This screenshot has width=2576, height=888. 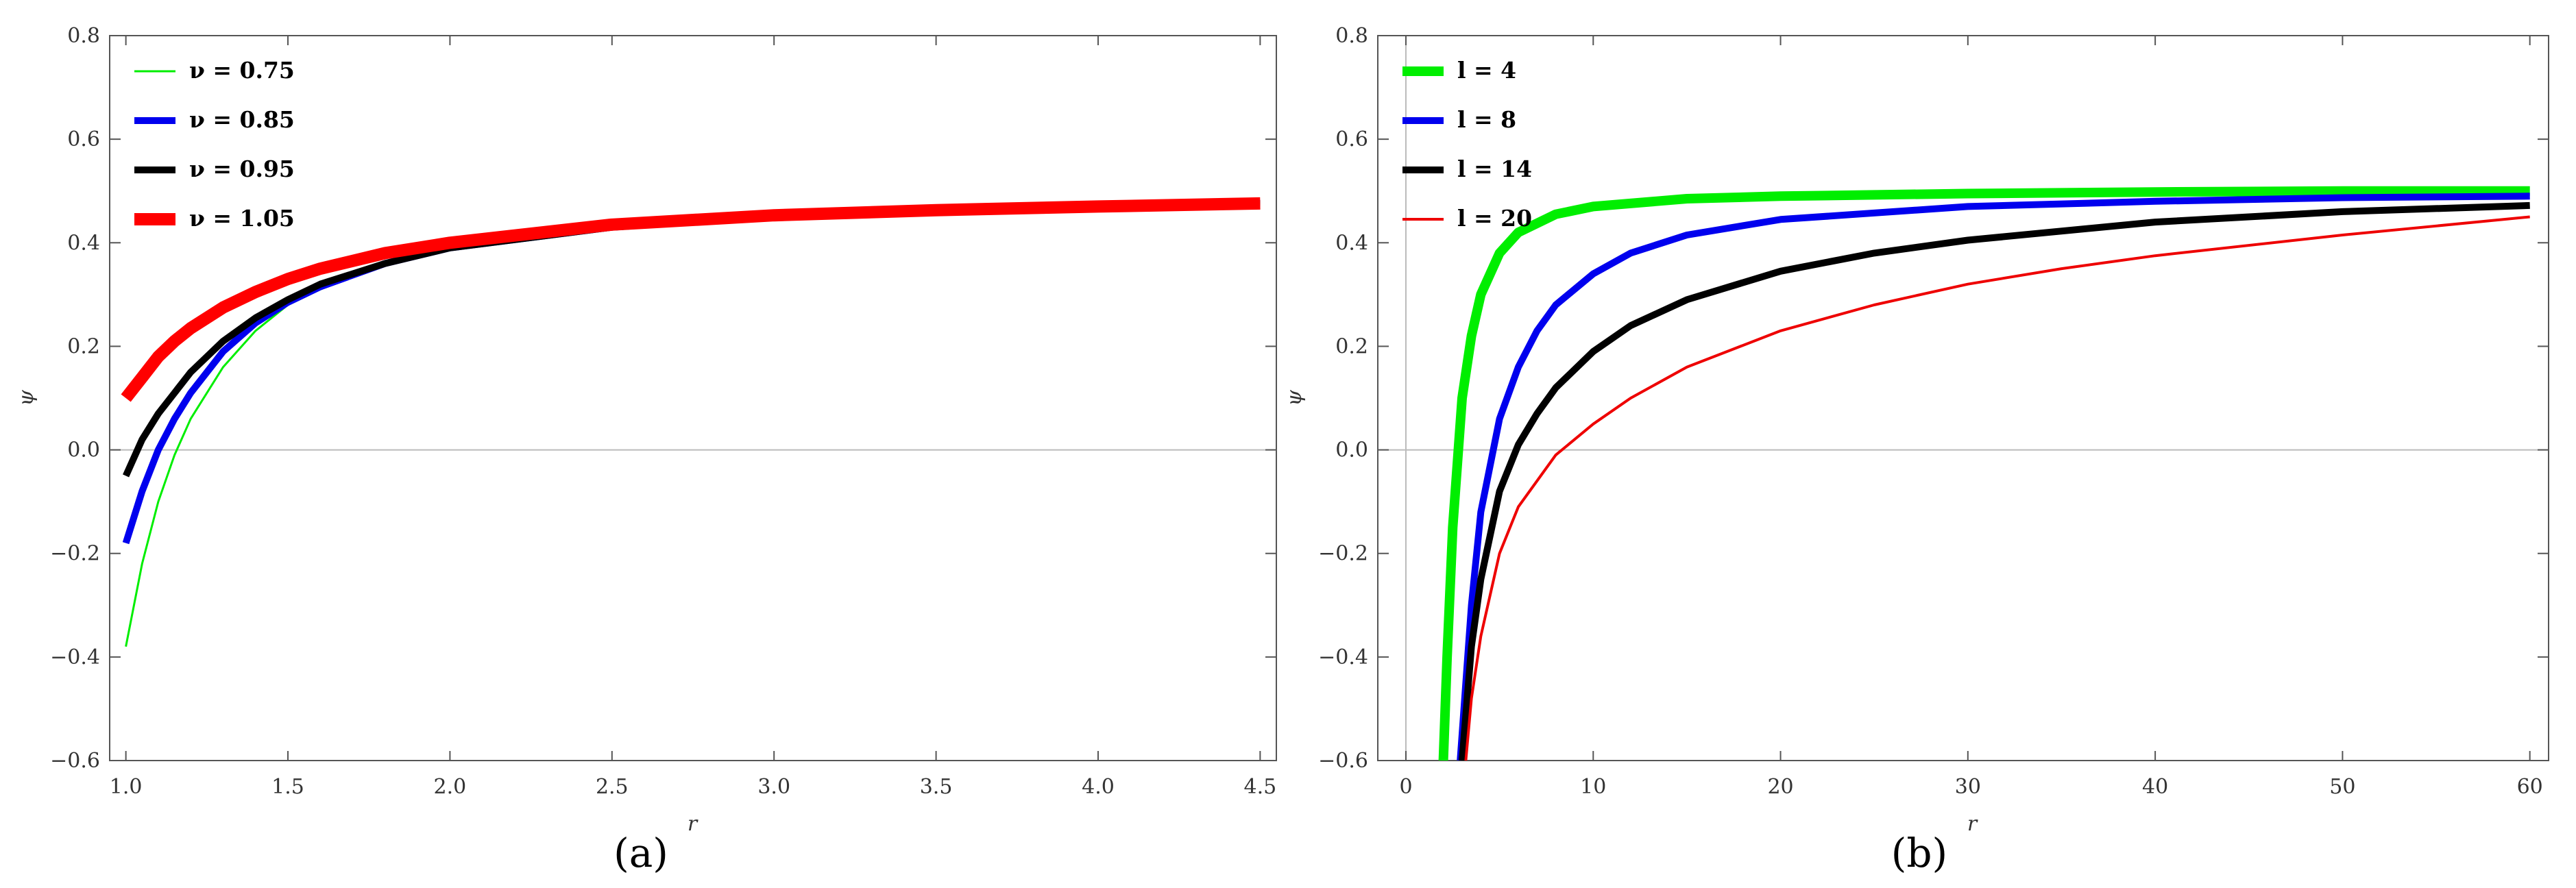 What do you see at coordinates (773, 787) in the screenshot?
I see `x-tick-label: 3.0` at bounding box center [773, 787].